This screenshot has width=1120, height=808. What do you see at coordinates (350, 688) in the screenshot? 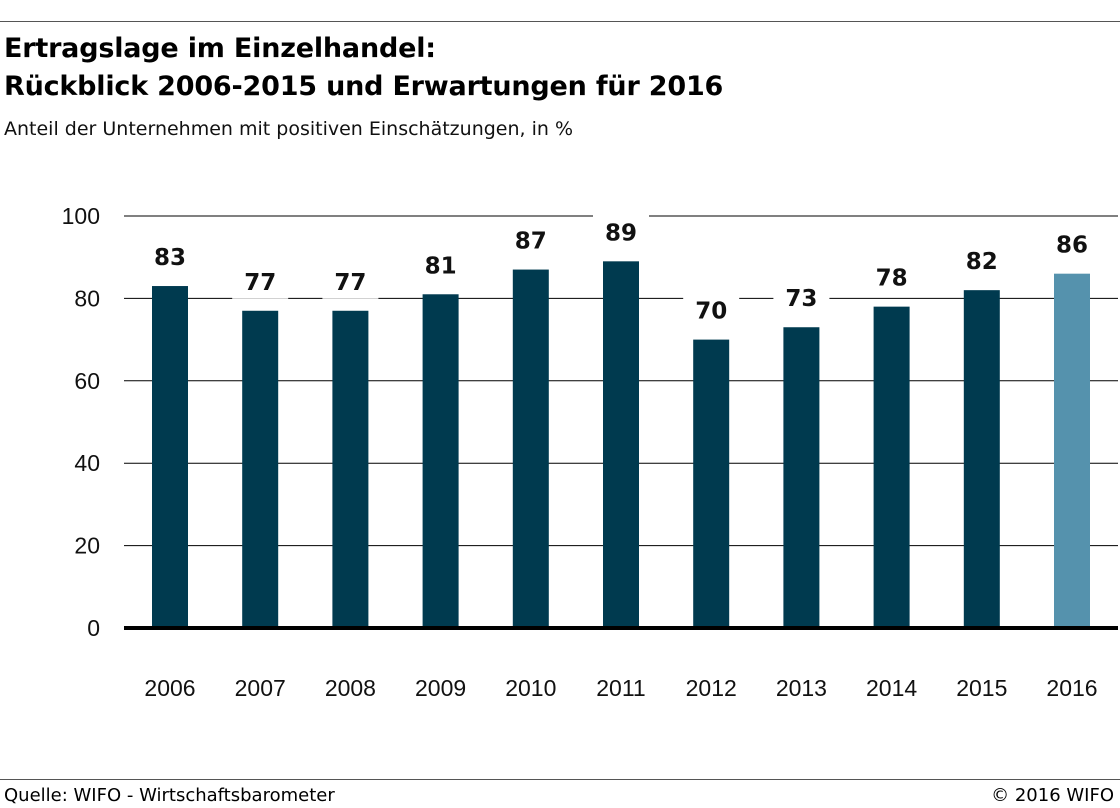
I see `x-tick-label-2008: 2008` at bounding box center [350, 688].